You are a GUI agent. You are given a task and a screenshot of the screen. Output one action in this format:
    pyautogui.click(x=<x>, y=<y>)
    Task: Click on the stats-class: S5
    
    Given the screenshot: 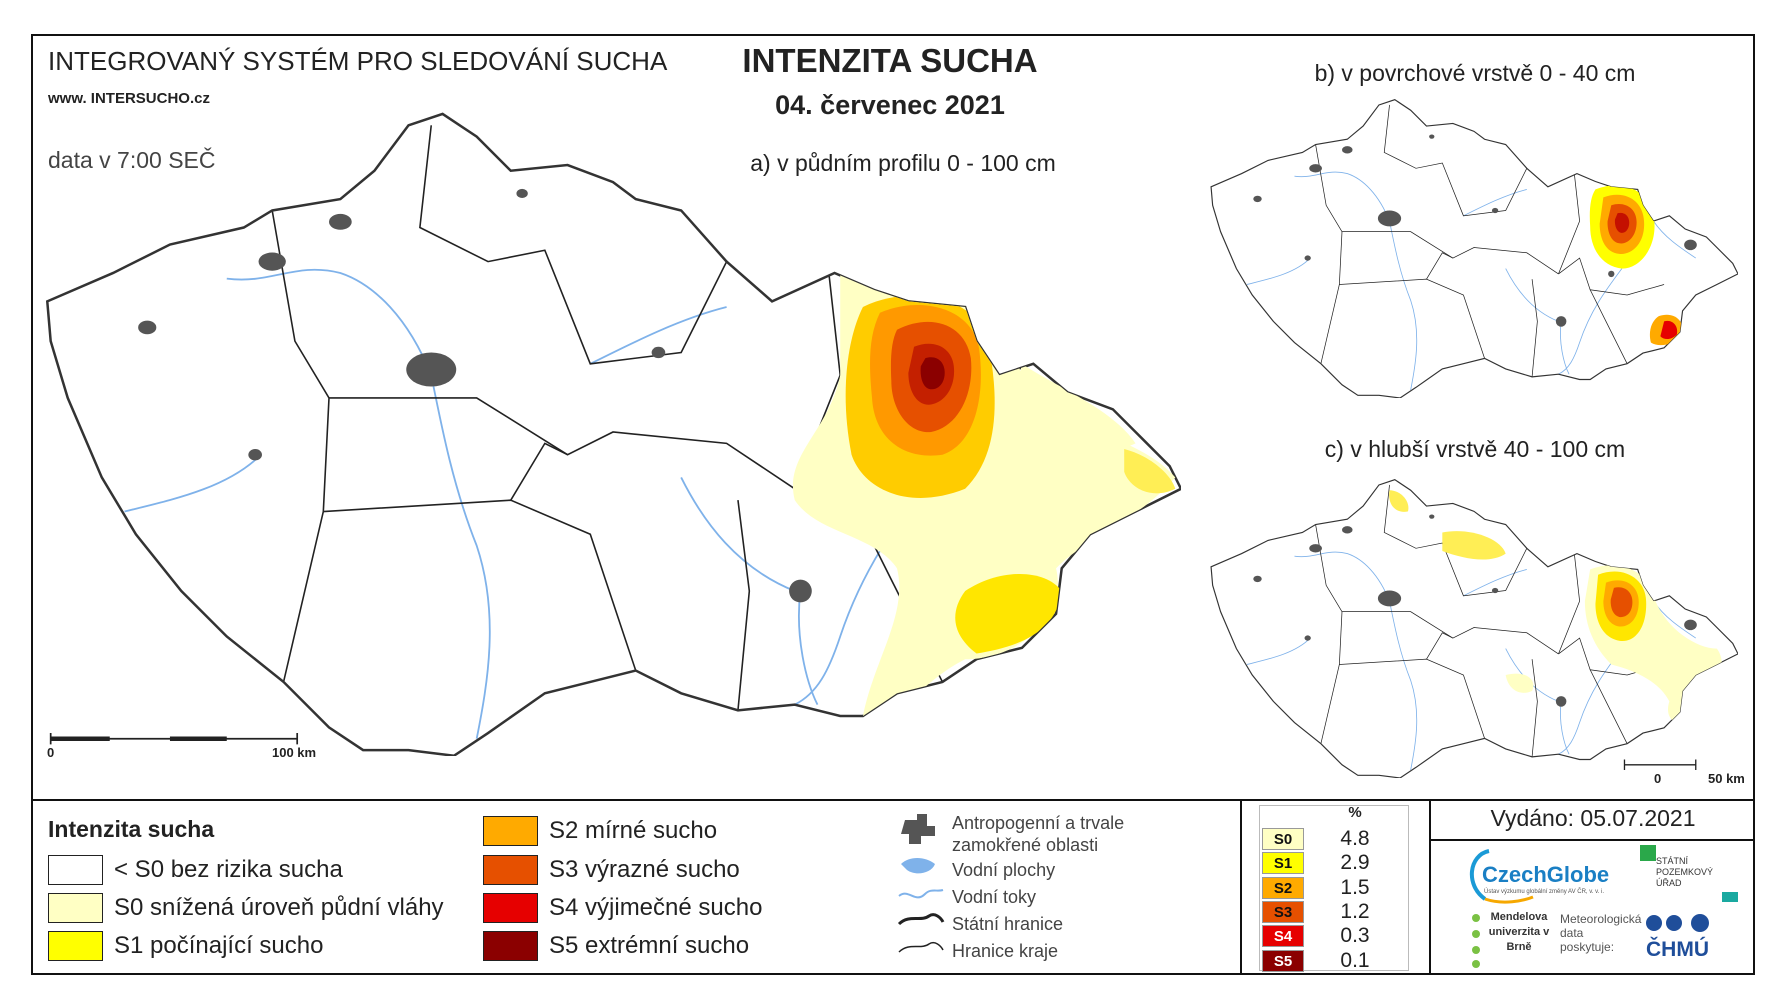 What is the action you would take?
    pyautogui.click(x=1283, y=960)
    